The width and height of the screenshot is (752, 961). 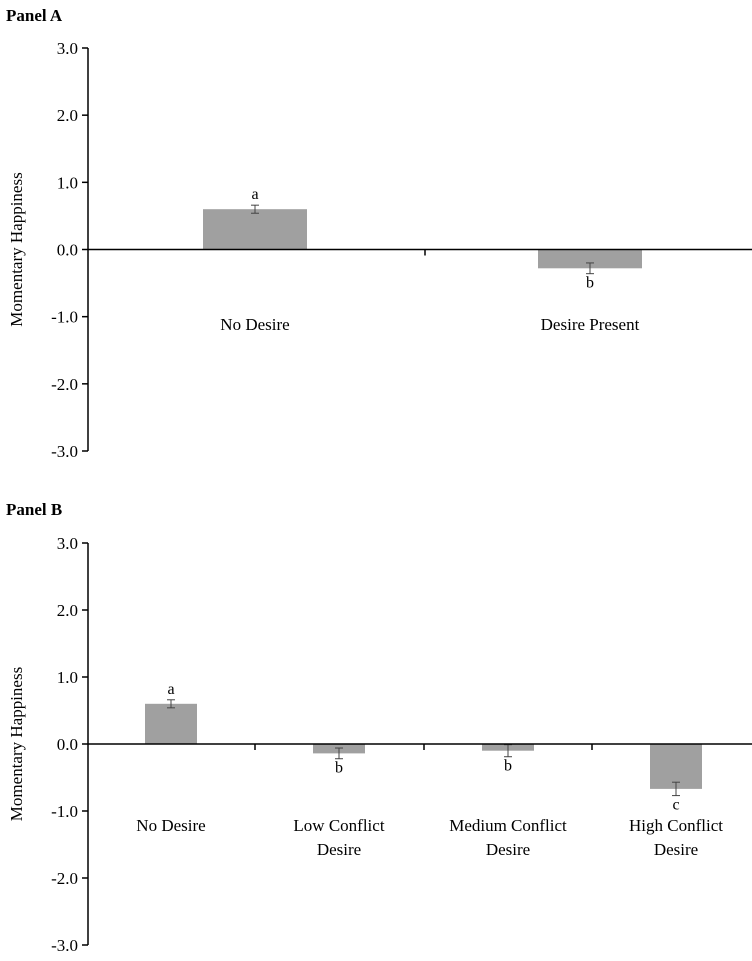 I want to click on significance-label: c, so click(x=675, y=805).